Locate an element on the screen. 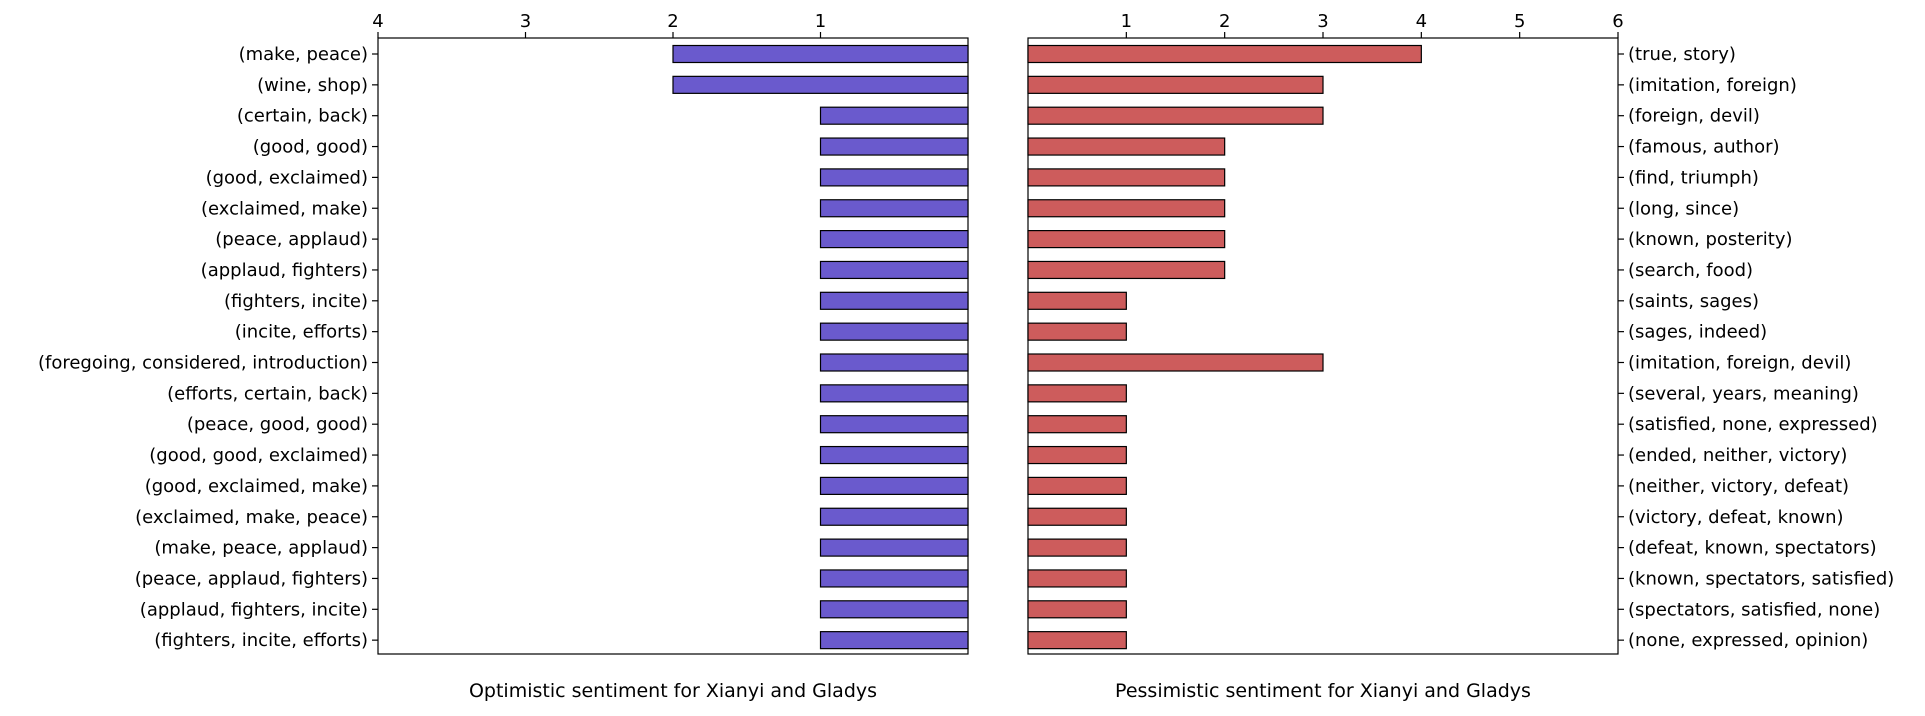 Image resolution: width=1925 pixels, height=716 pixels. optimistic-category-label: (good, good, exclaimed) is located at coordinates (258, 455).